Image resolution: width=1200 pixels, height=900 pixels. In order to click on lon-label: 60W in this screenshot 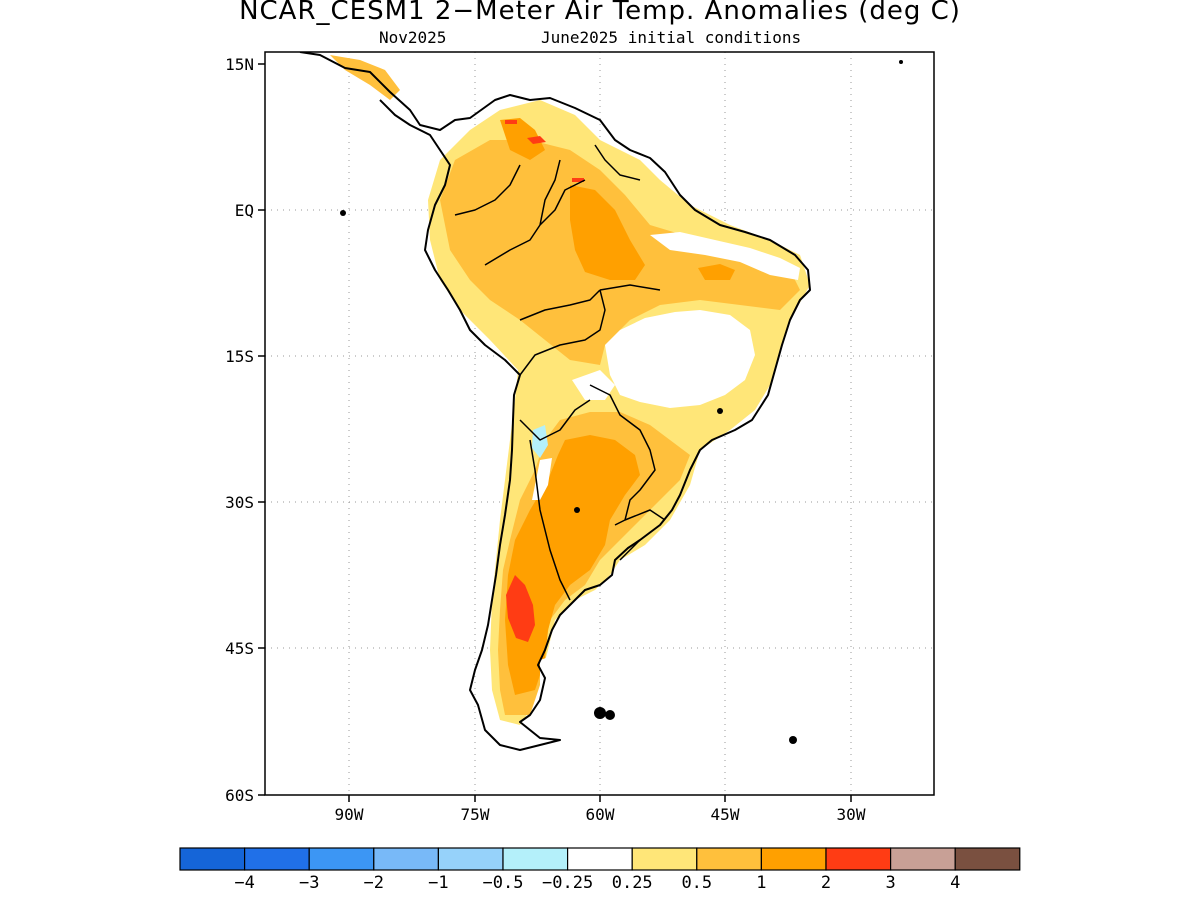, I will do `click(600, 814)`.